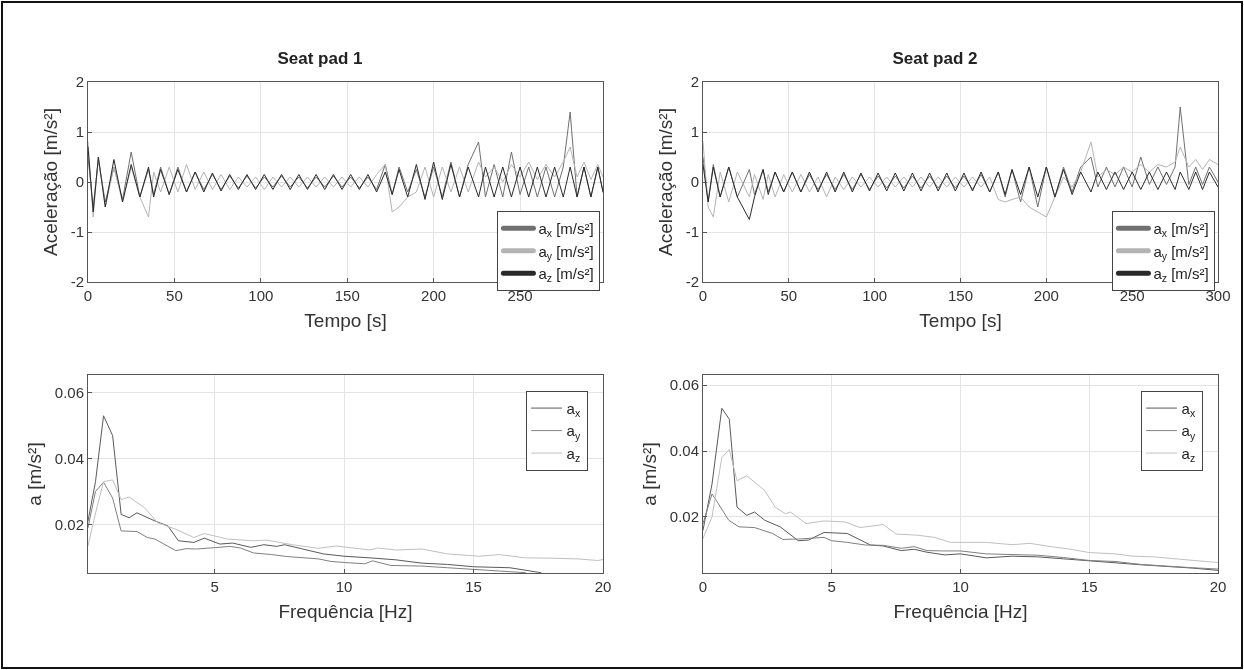  Describe the element at coordinates (320, 58) in the screenshot. I see `chart-title: Seat pad 1` at that location.